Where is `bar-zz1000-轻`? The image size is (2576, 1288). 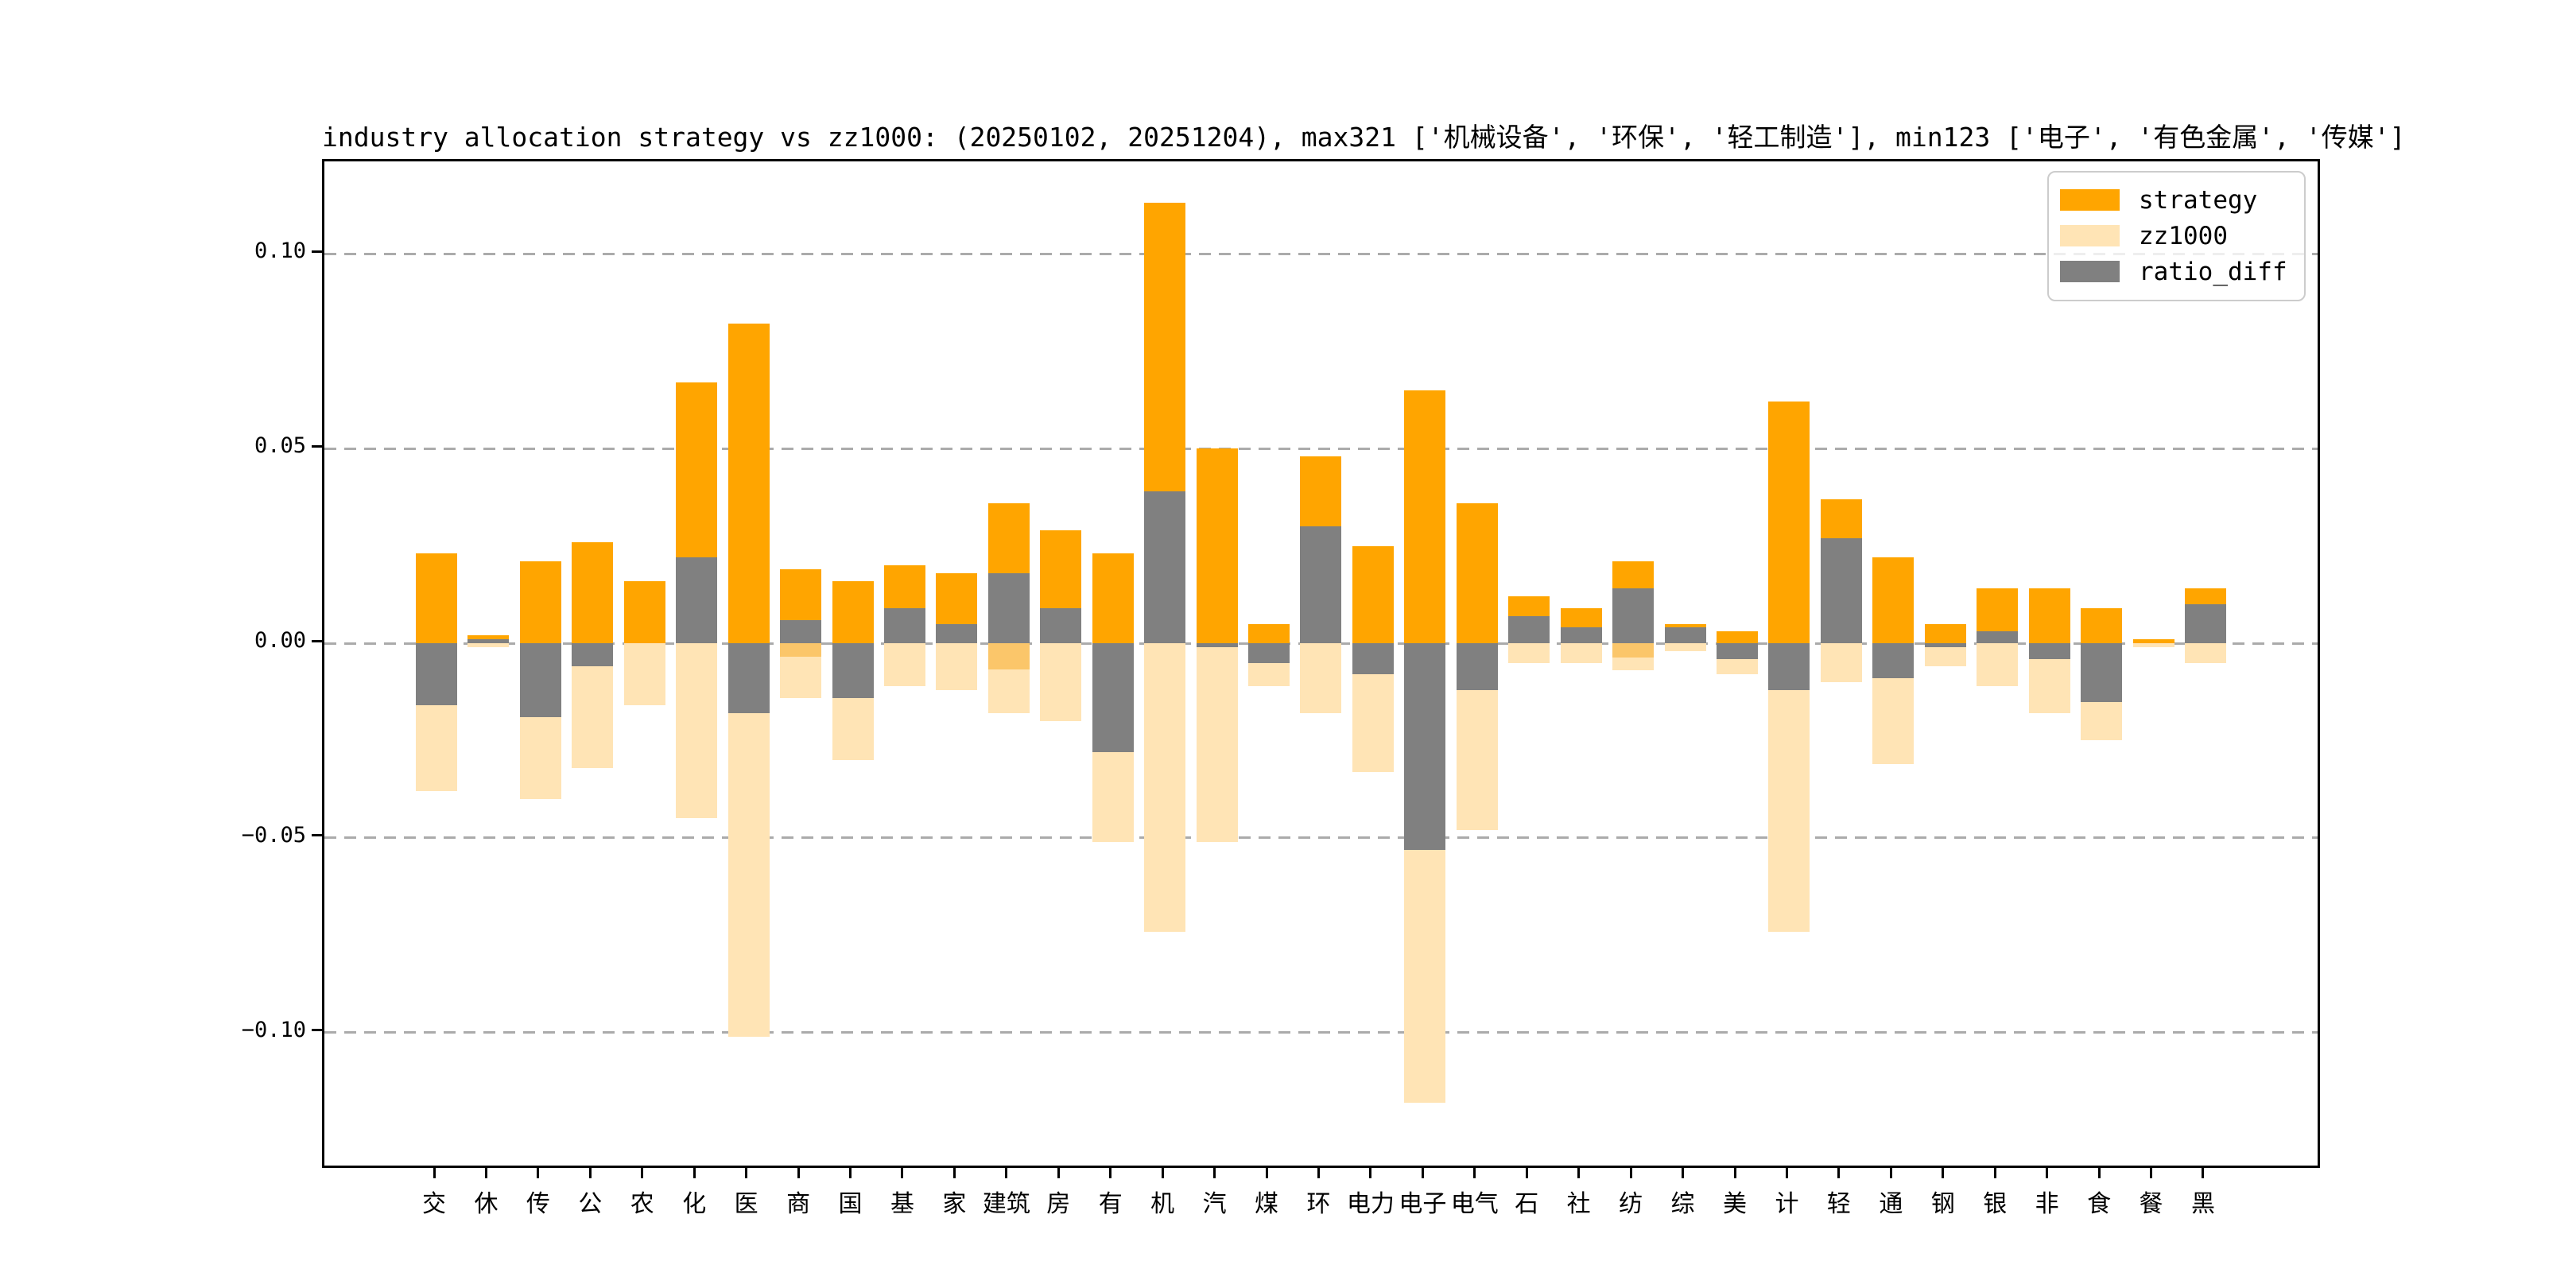
bar-zz1000-轻 is located at coordinates (1841, 663).